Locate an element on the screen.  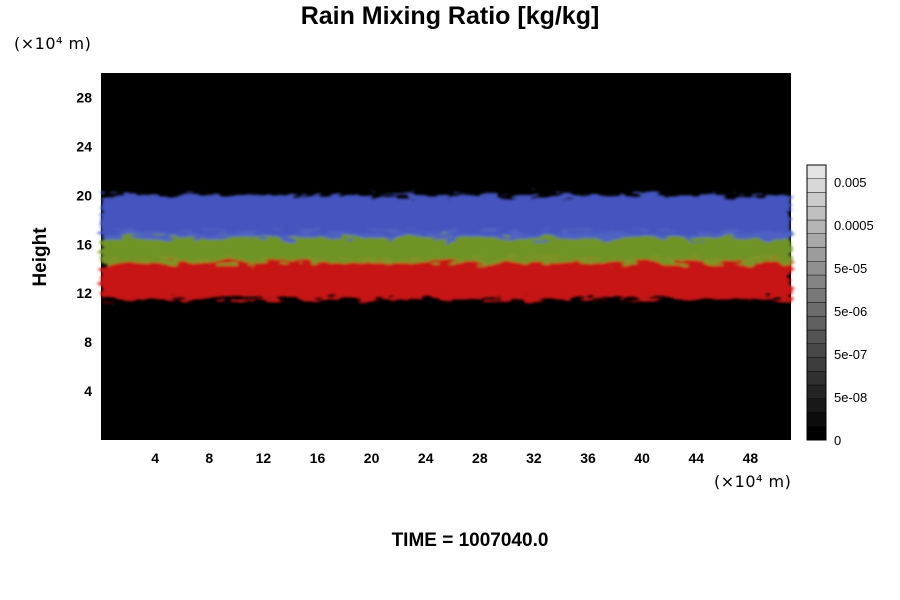
x-tick-label: 32 is located at coordinates (534, 458).